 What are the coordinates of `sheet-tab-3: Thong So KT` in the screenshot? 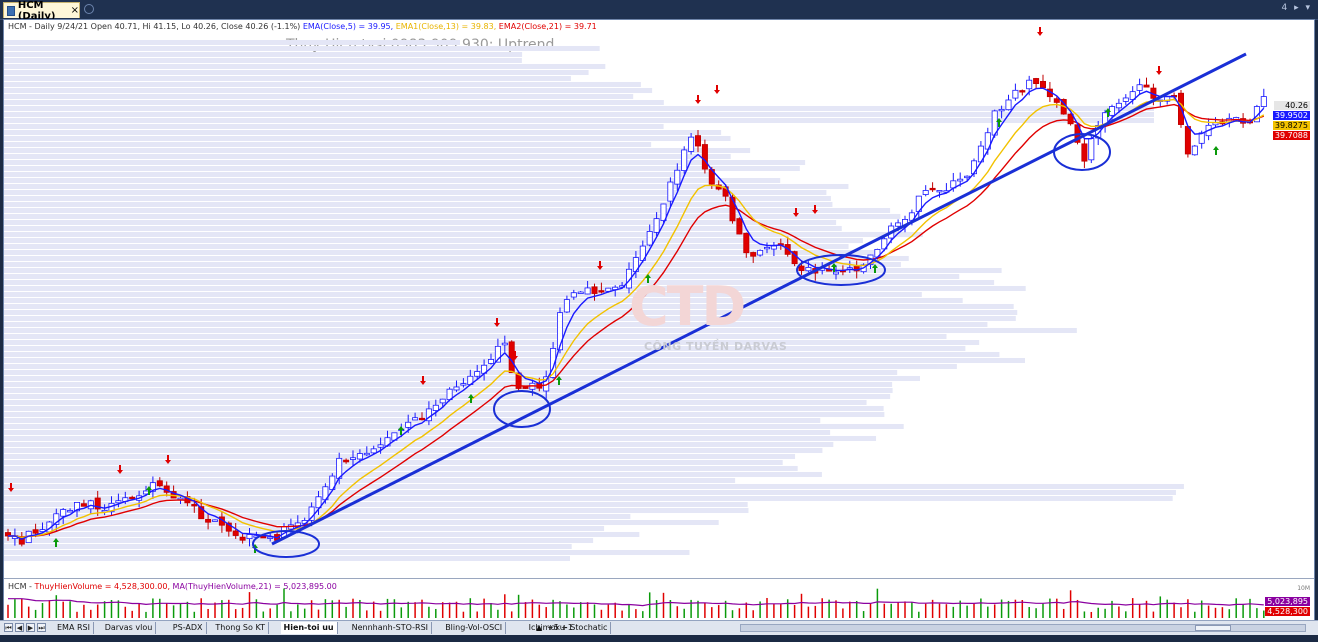 It's located at (240, 628).